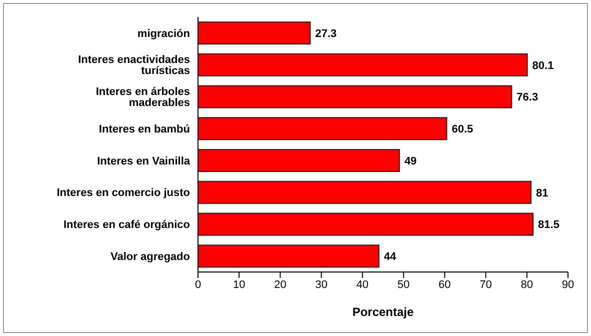 This screenshot has height=336, width=591. I want to click on data-label: 81.5, so click(549, 225).